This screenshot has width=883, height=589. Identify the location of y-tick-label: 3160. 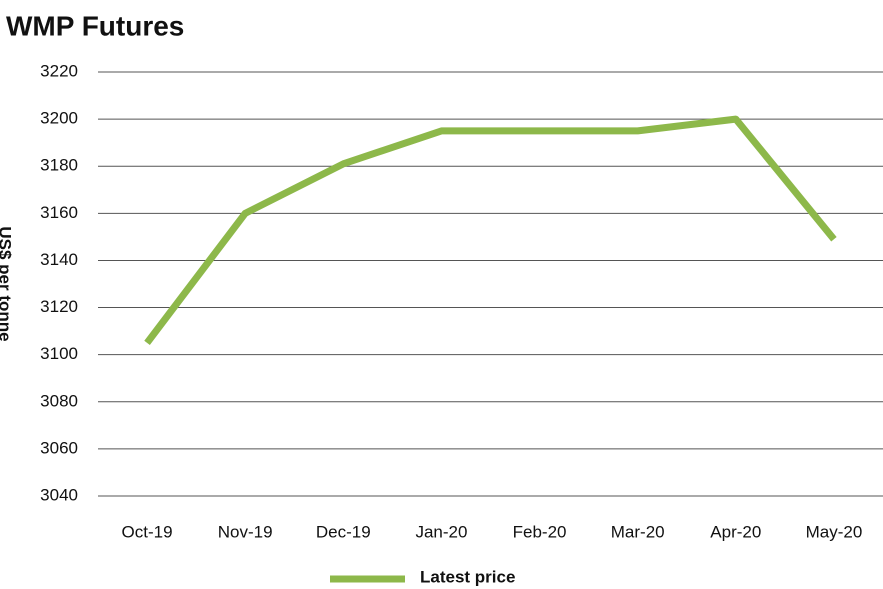
(59, 212).